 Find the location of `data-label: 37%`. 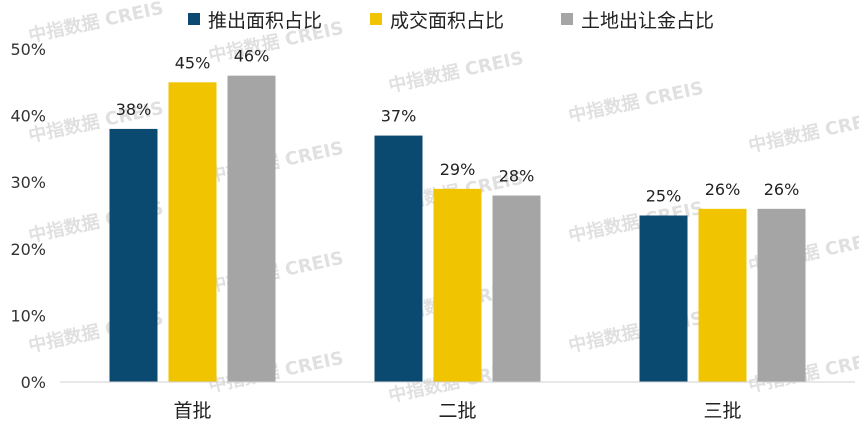

data-label: 37% is located at coordinates (399, 116).